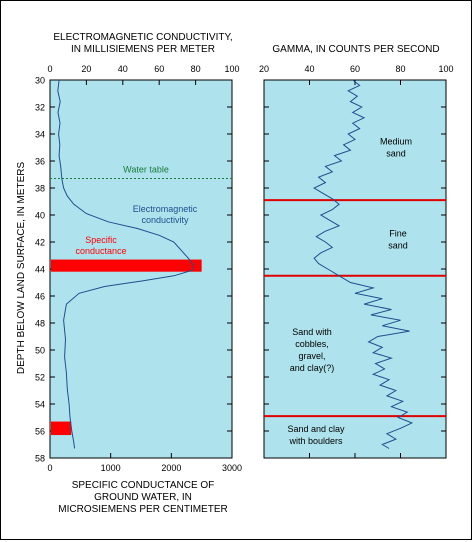 The image size is (474, 542). What do you see at coordinates (231, 69) in the screenshot?
I see `left-top-tick-label: 100` at bounding box center [231, 69].